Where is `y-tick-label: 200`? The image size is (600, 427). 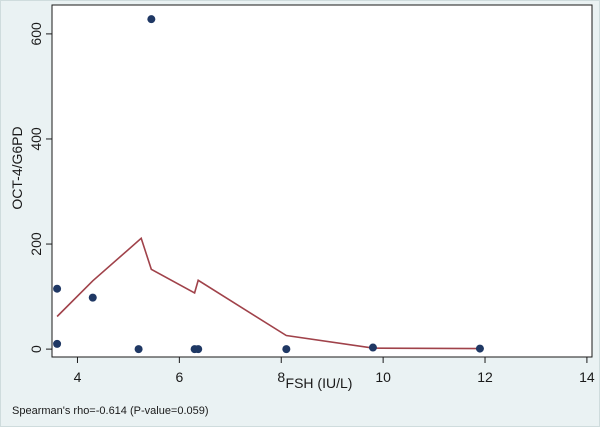
y-tick-label: 200 is located at coordinates (36, 244).